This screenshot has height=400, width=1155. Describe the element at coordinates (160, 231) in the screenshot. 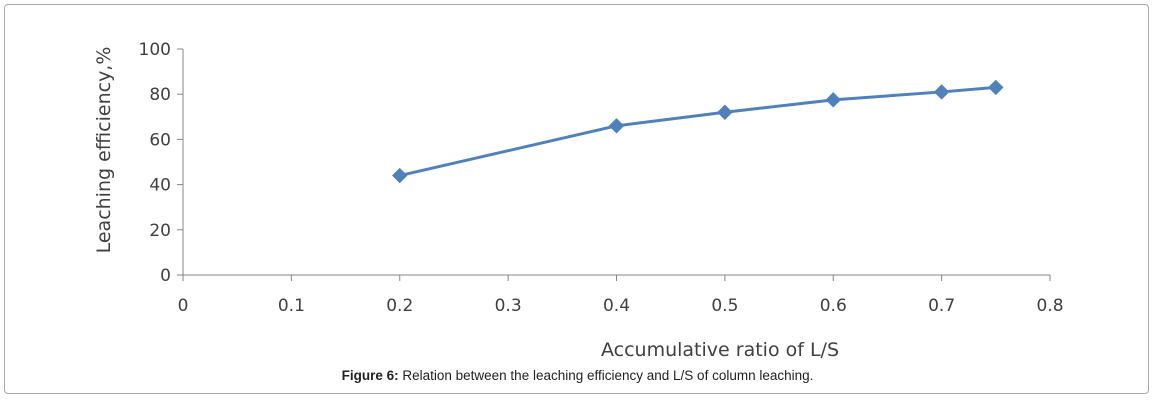

I see `y-tick-label: 20` at that location.